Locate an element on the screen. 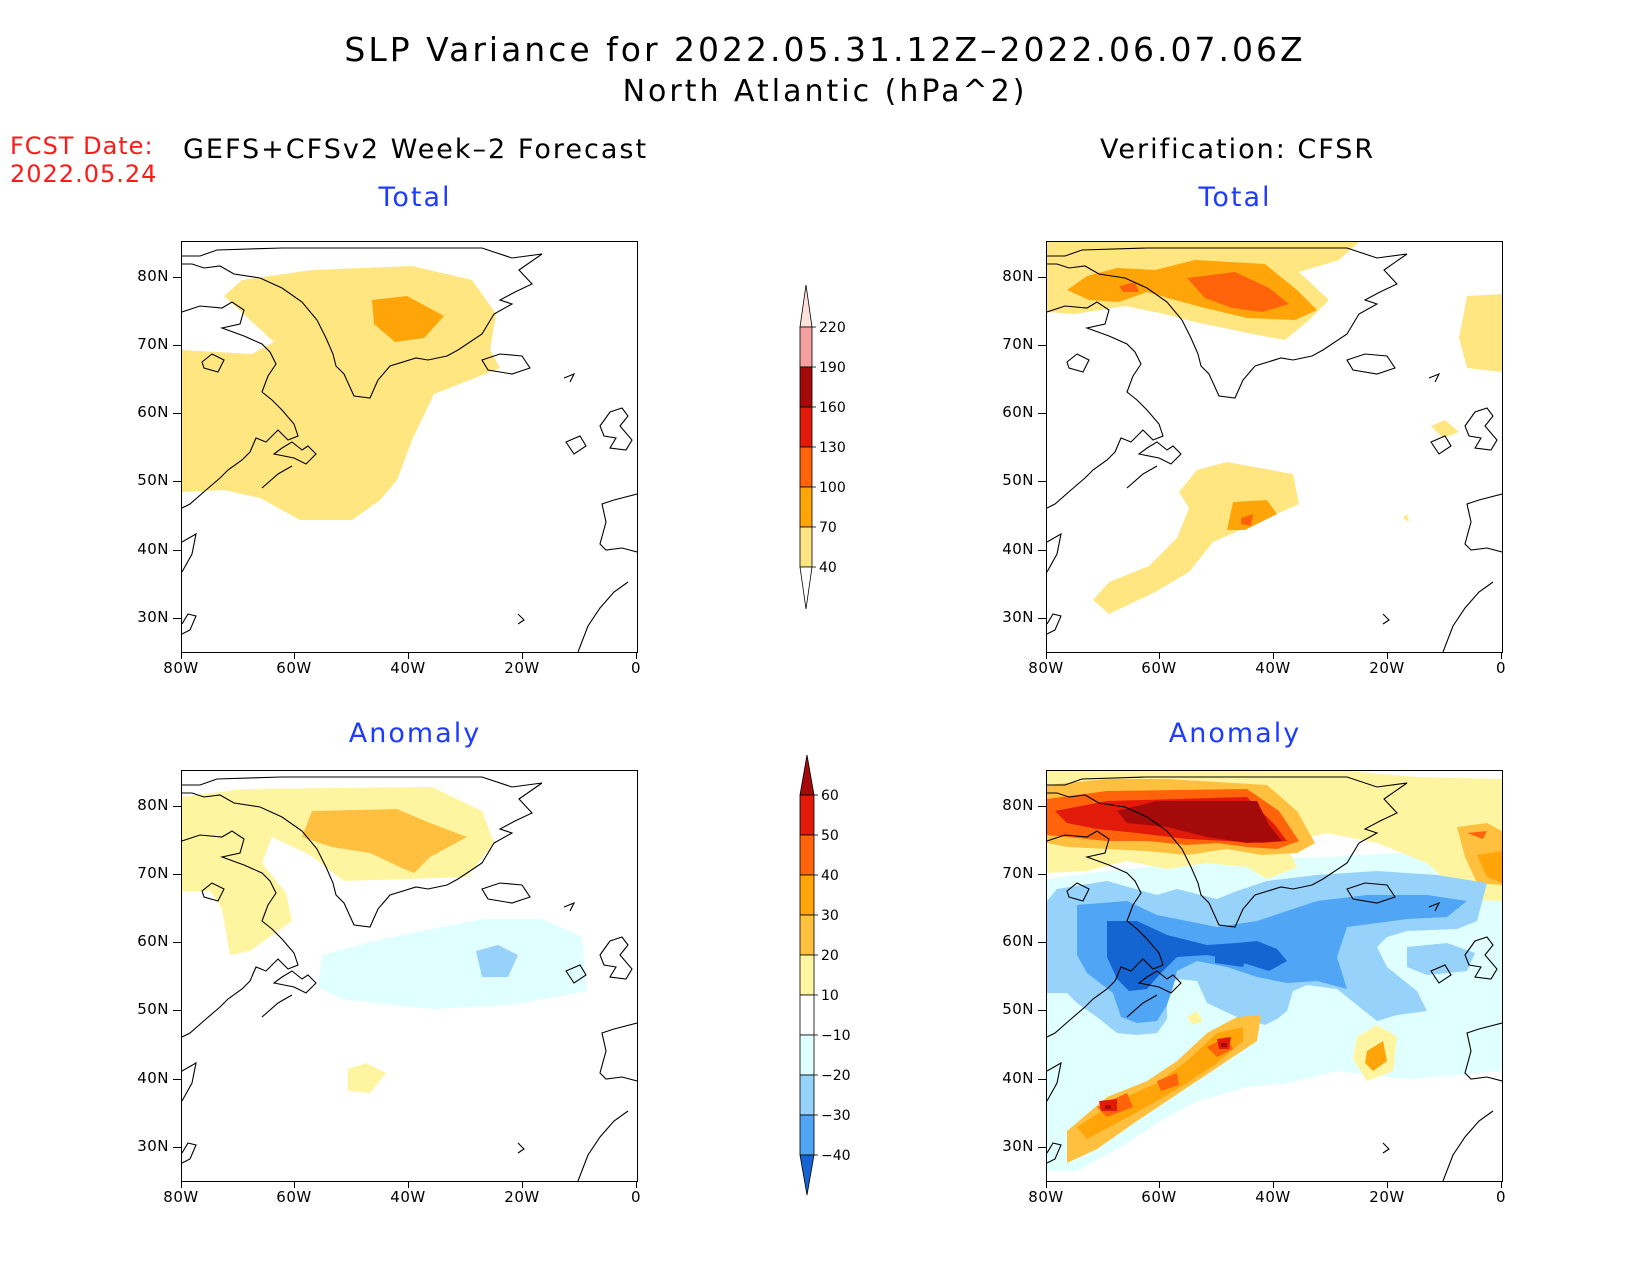 This screenshot has width=1650, height=1275. verification-anomaly-map is located at coordinates (1274, 976).